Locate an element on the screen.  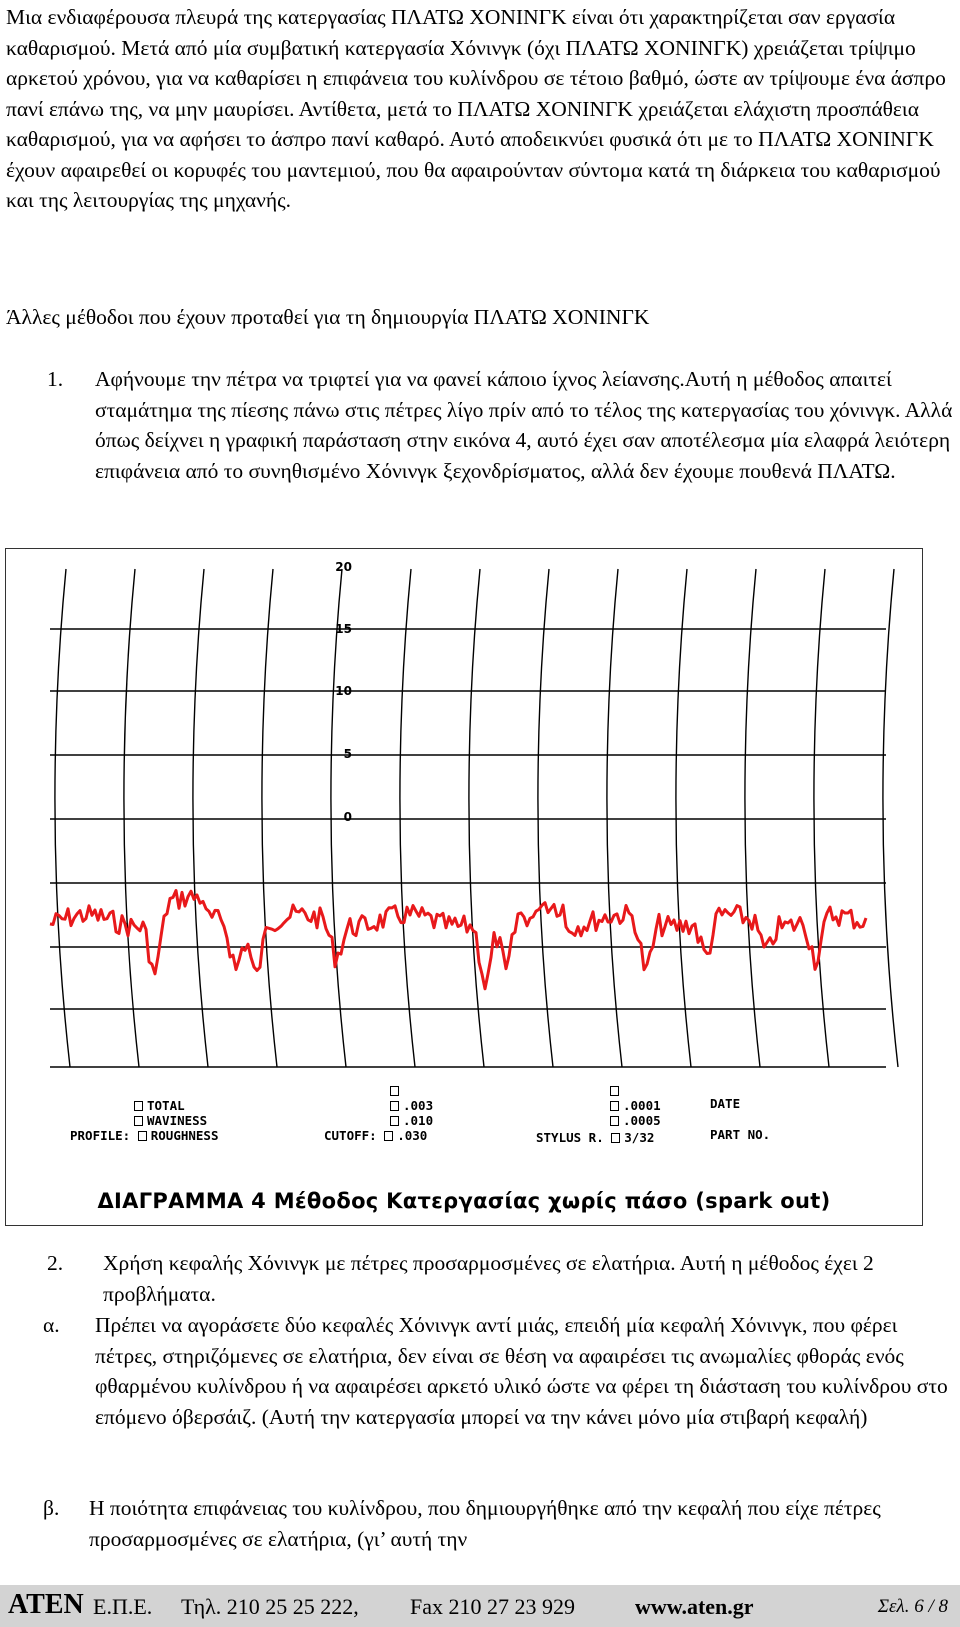
stylus-label: STYLUS R. is located at coordinates (570, 1137).